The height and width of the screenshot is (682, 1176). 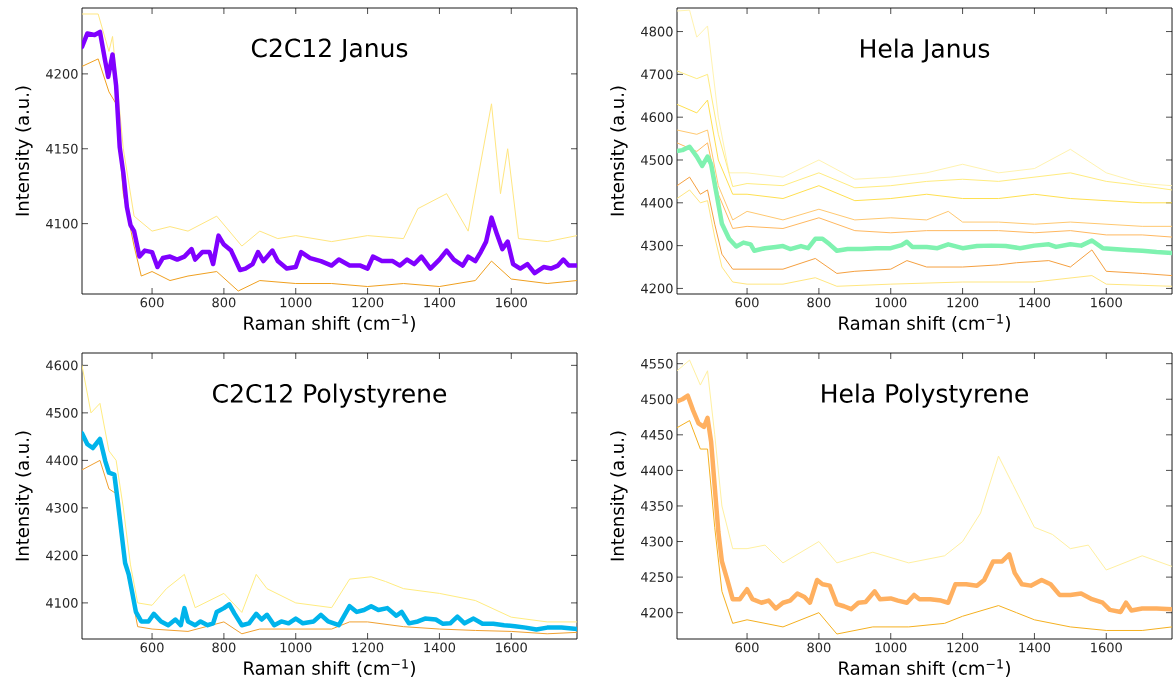 I want to click on y-tick-label: 4700, so click(x=657, y=74).